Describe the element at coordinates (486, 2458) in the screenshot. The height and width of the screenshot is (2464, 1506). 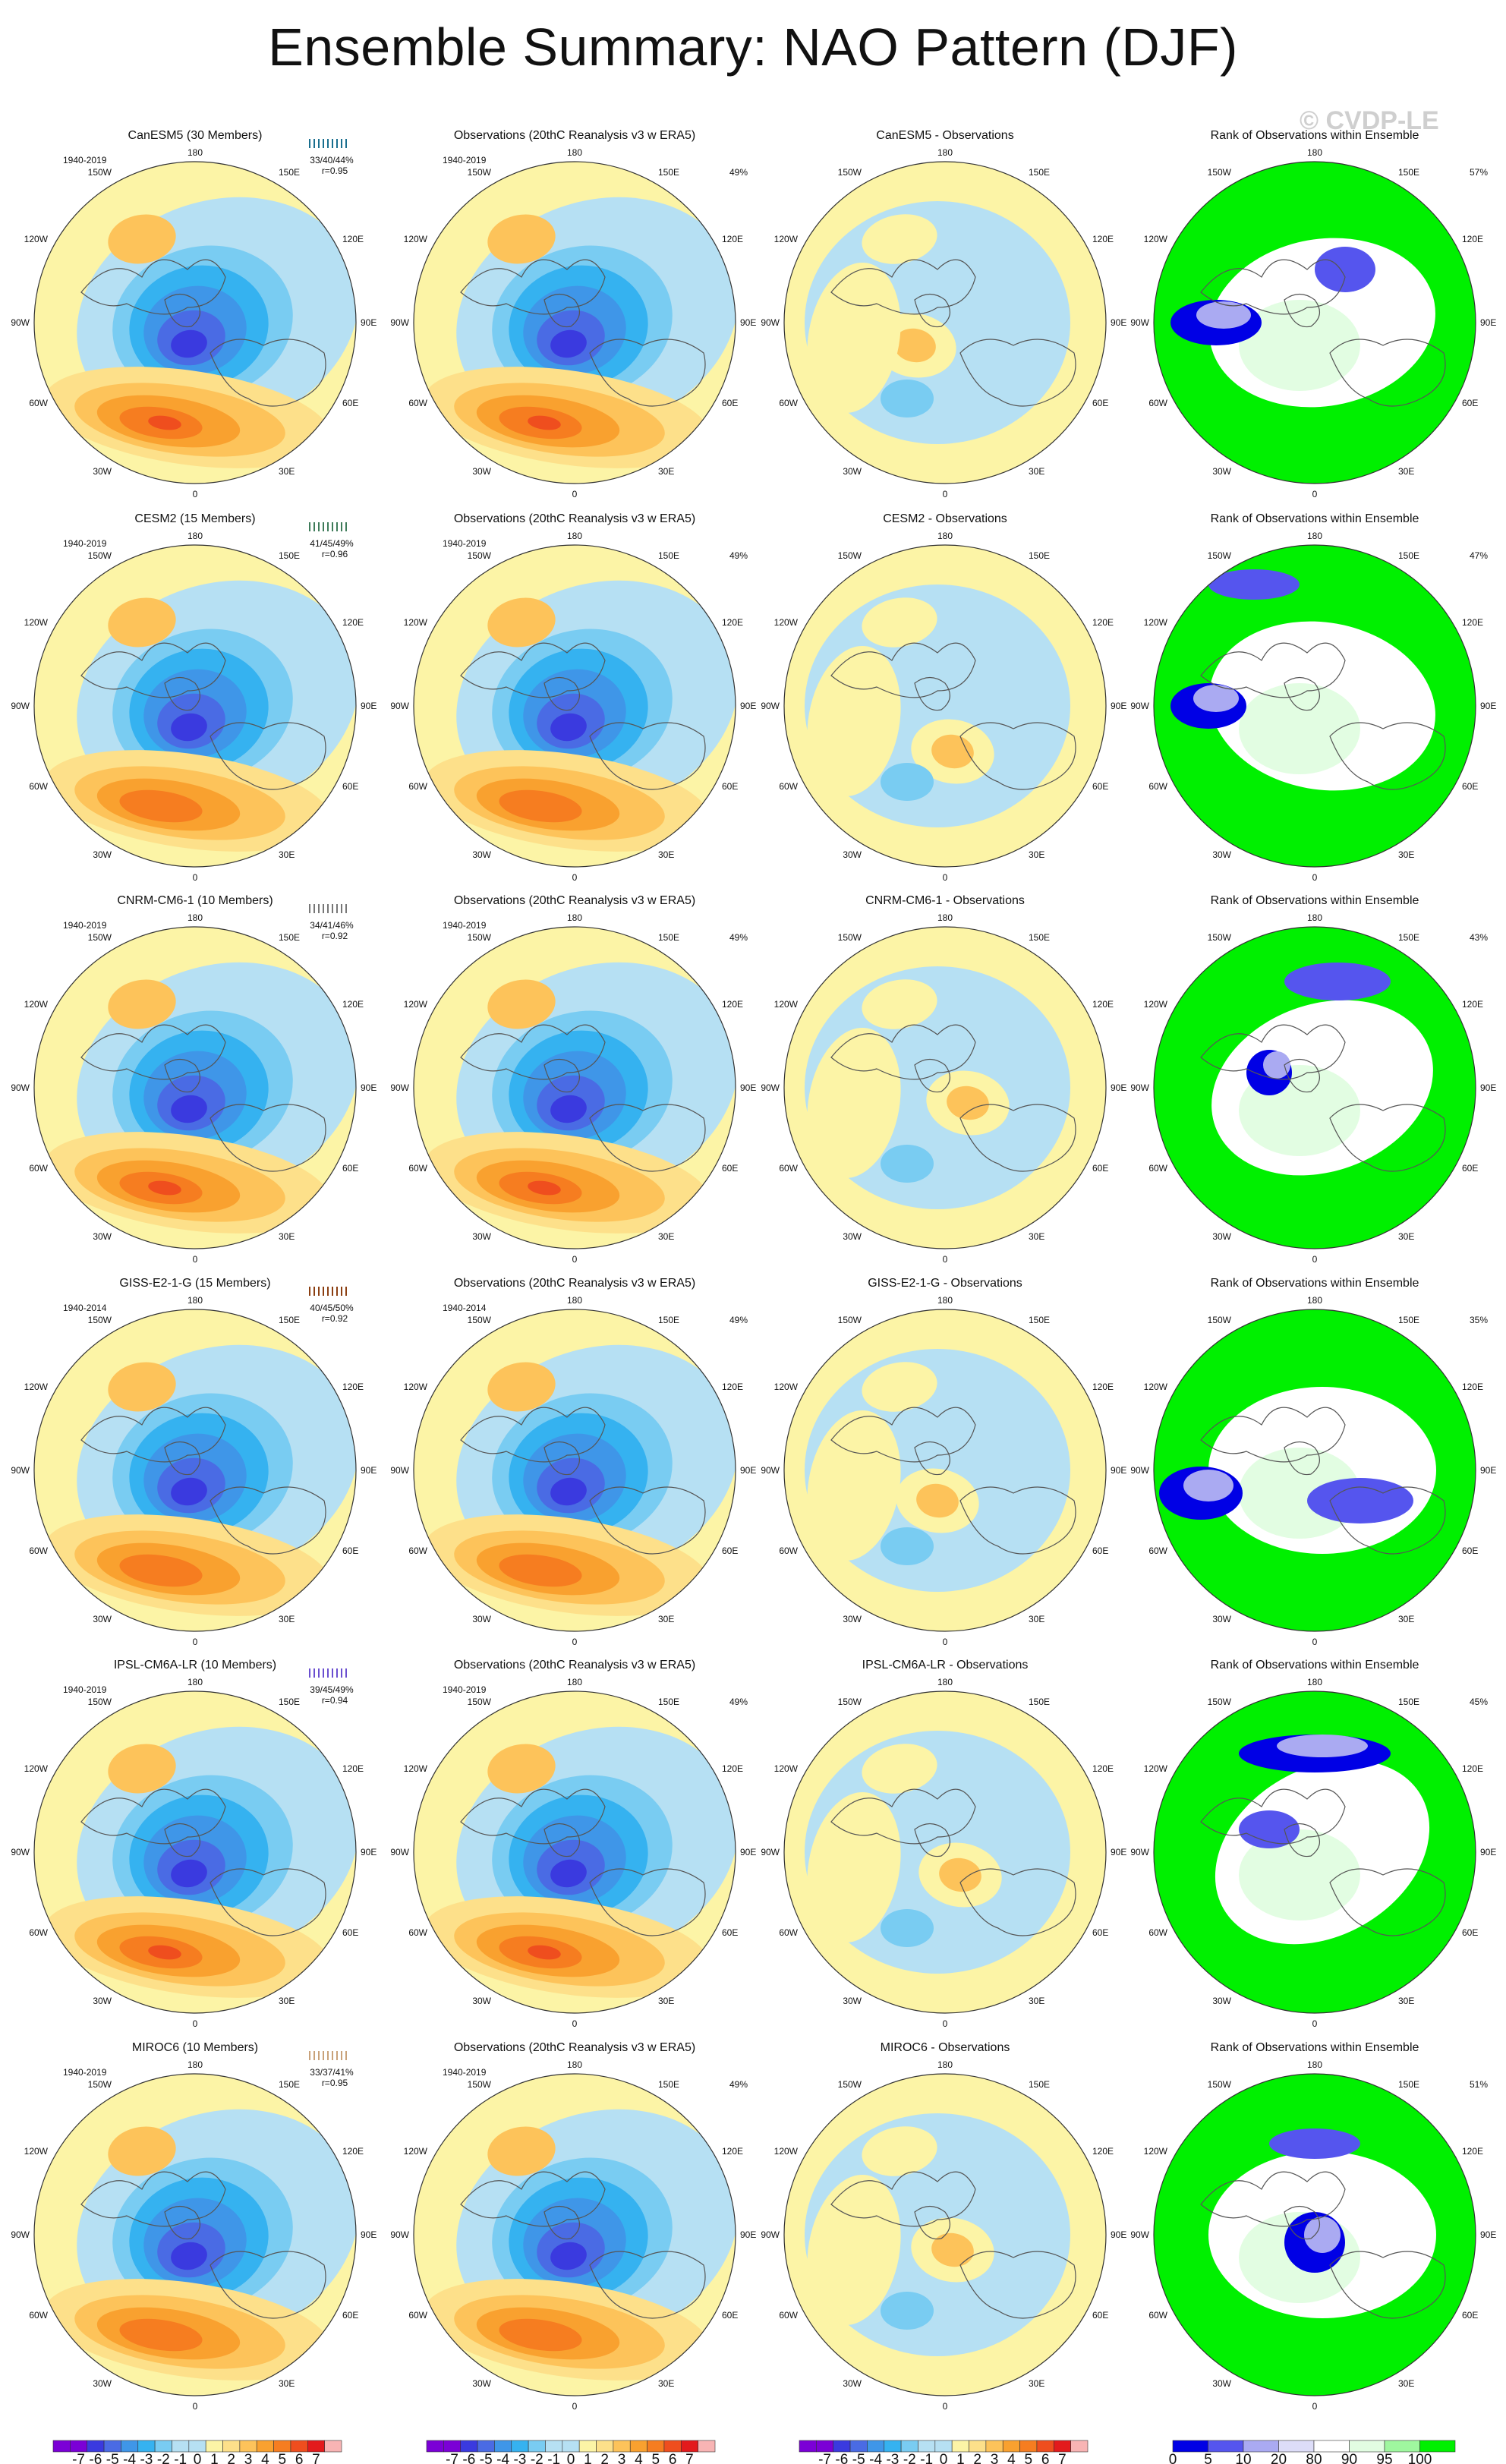
I see `colorbar-tick: -5` at that location.